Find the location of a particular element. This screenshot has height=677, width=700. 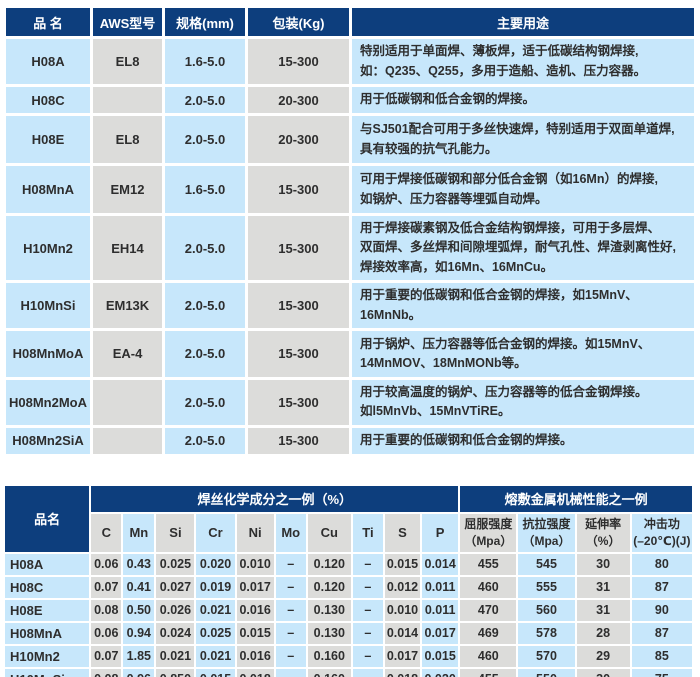

value-cell: 469 is located at coordinates (488, 633).